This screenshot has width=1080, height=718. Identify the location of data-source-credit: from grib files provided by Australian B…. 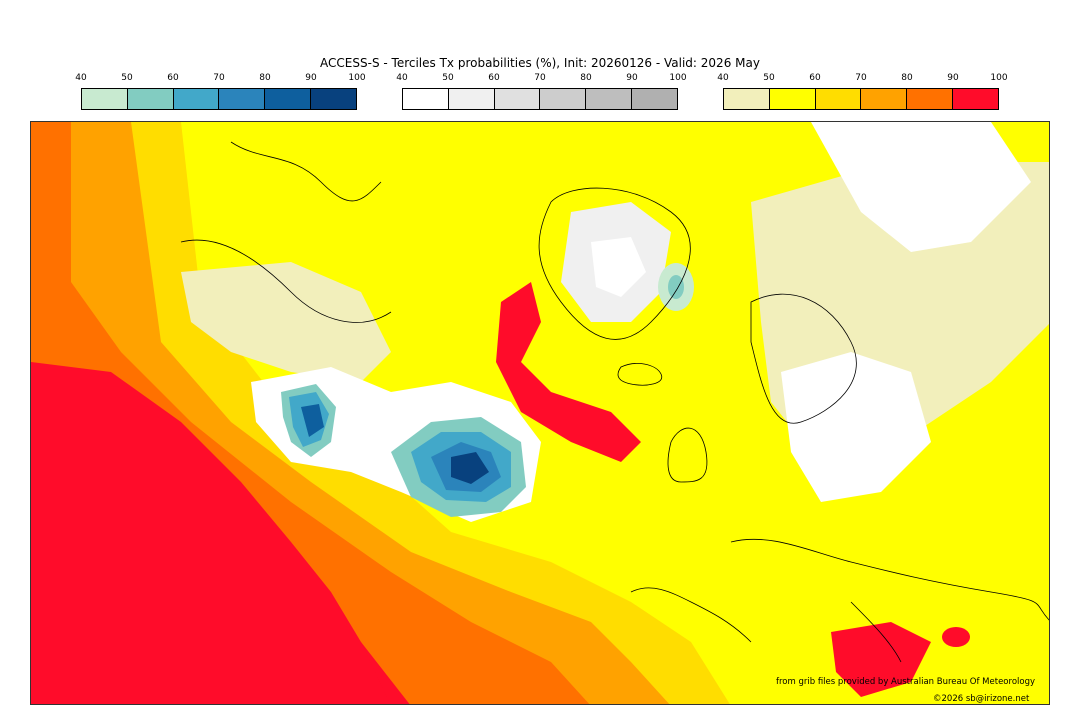
(906, 682).